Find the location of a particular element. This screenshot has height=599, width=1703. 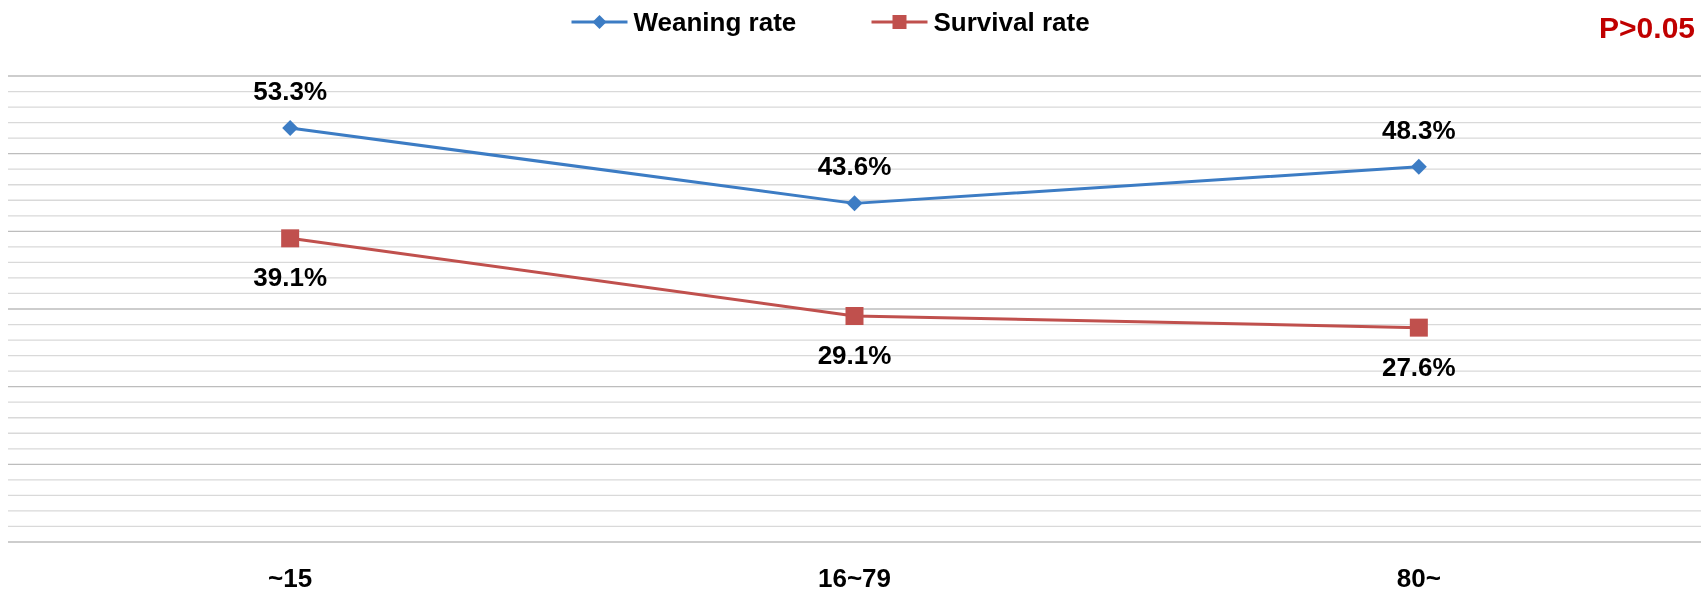

x-tick-label: 80~ is located at coordinates (1418, 578).